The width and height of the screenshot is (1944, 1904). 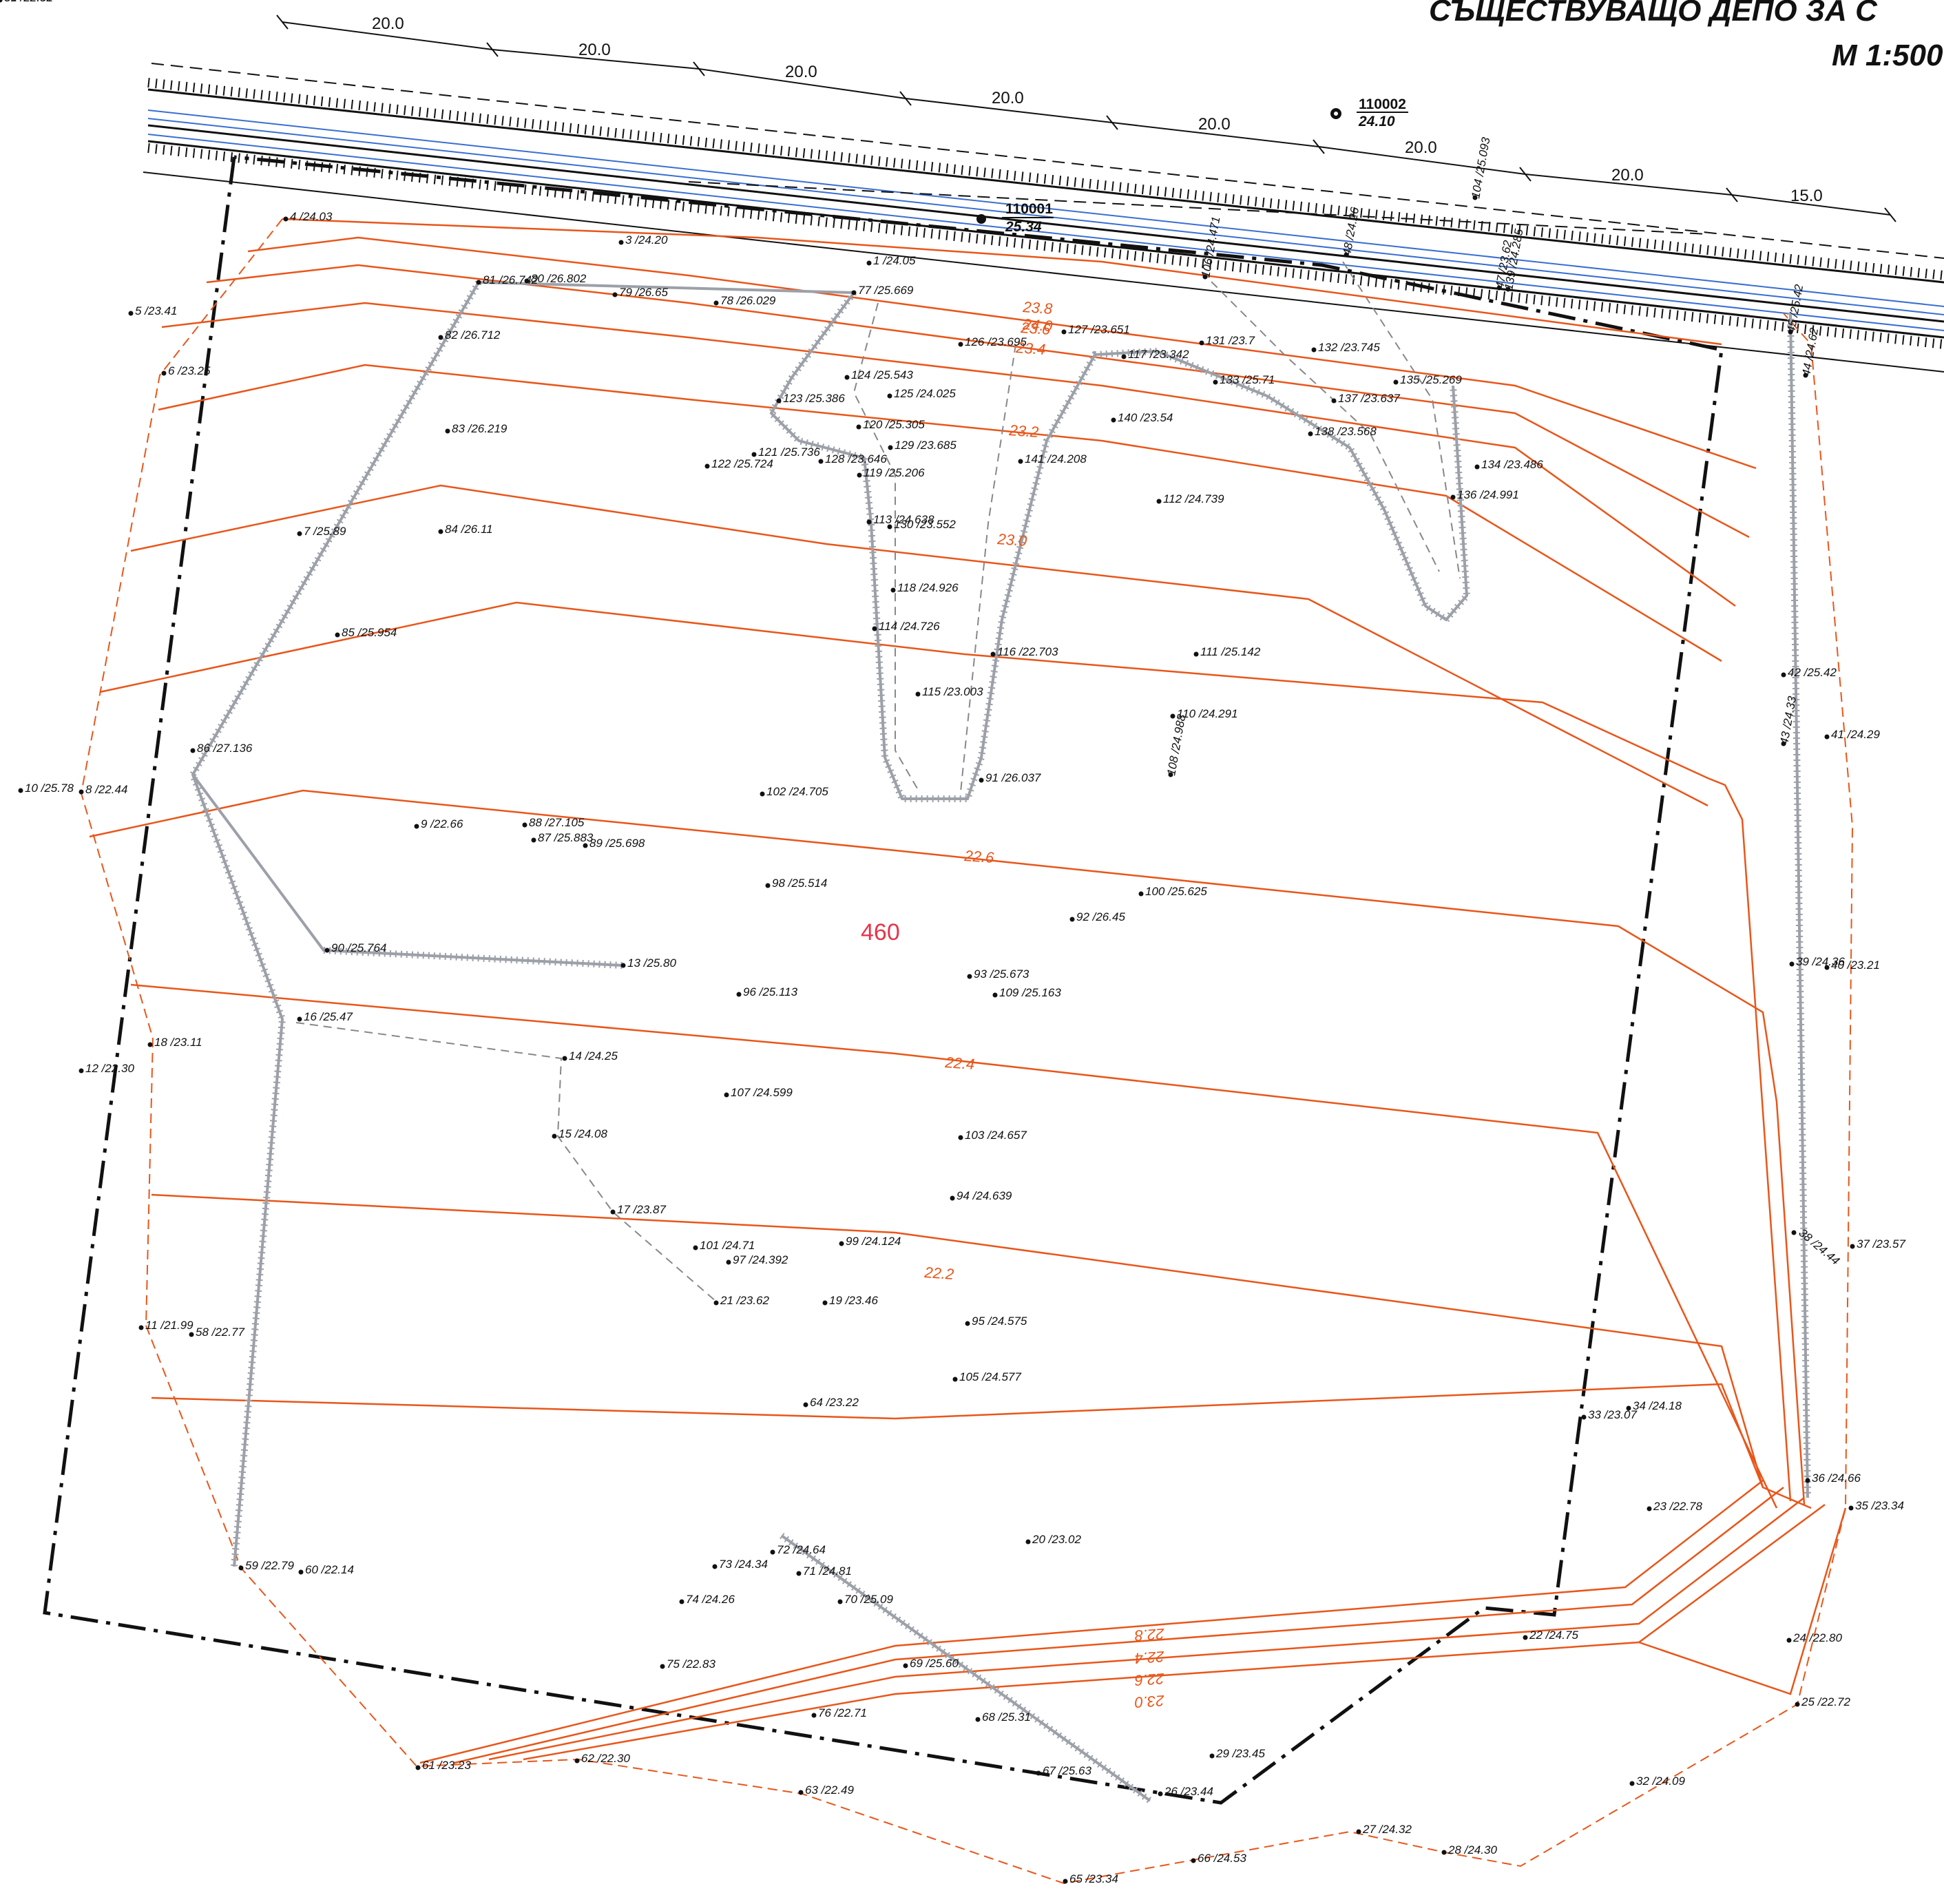 I want to click on survey-point-label: 117 /23.342, so click(x=1158, y=354).